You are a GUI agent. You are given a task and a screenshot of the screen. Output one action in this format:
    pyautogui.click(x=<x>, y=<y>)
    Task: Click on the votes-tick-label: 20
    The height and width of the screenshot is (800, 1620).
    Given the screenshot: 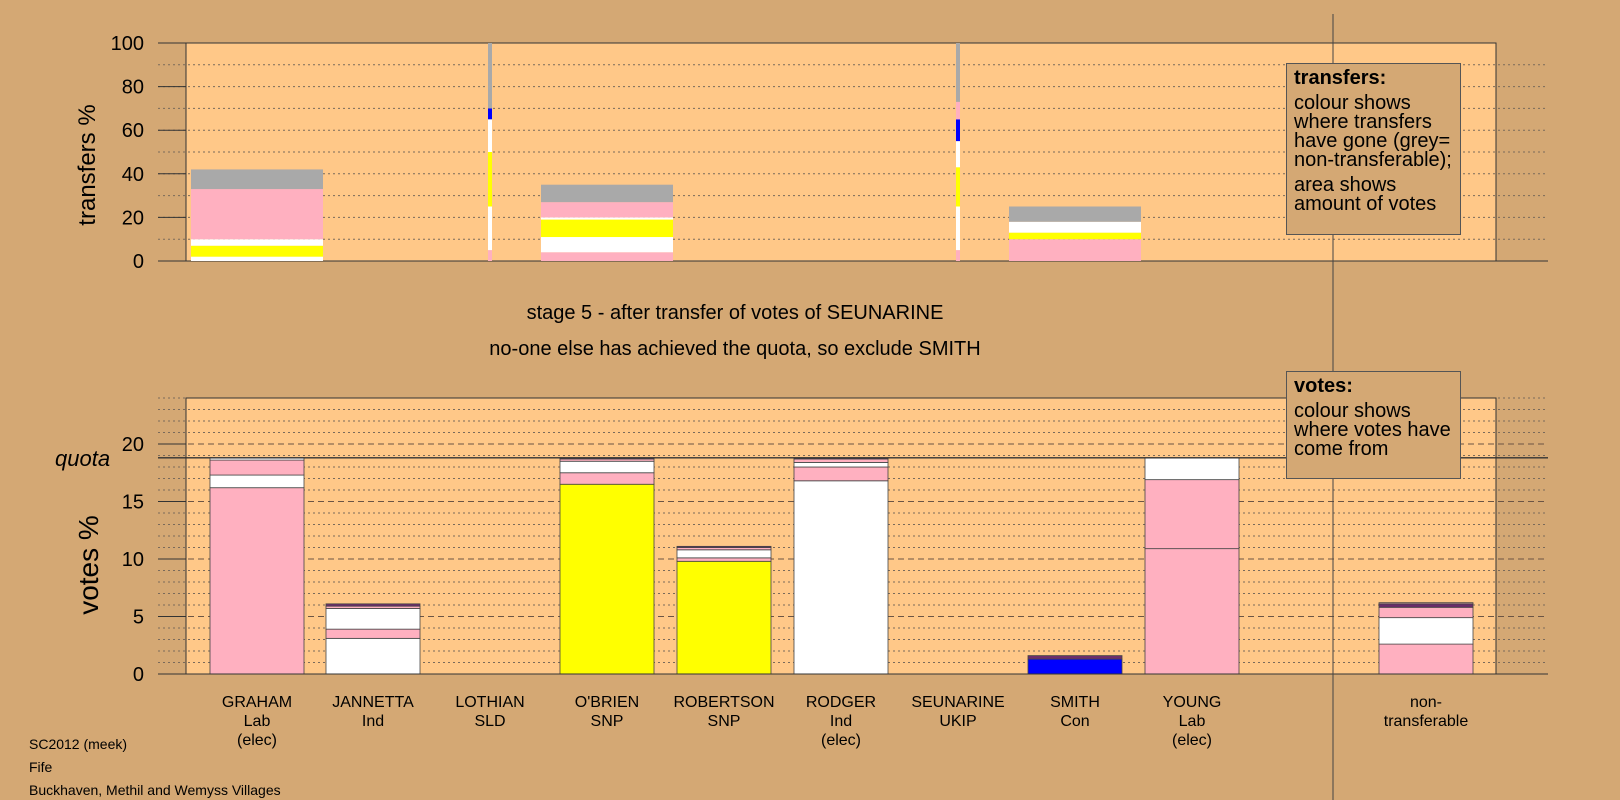 What is the action you would take?
    pyautogui.click(x=133, y=445)
    